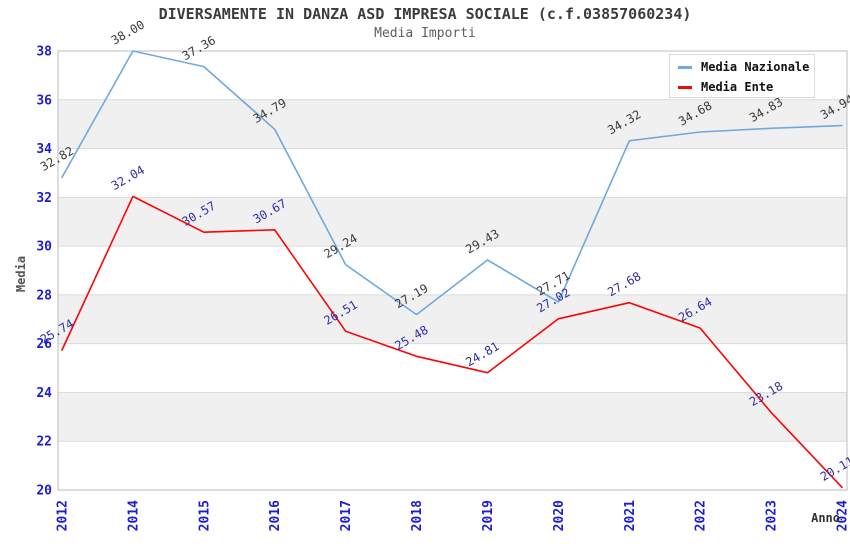 This screenshot has height=550, width=850. I want to click on y-tick-label: 26, so click(44, 344).